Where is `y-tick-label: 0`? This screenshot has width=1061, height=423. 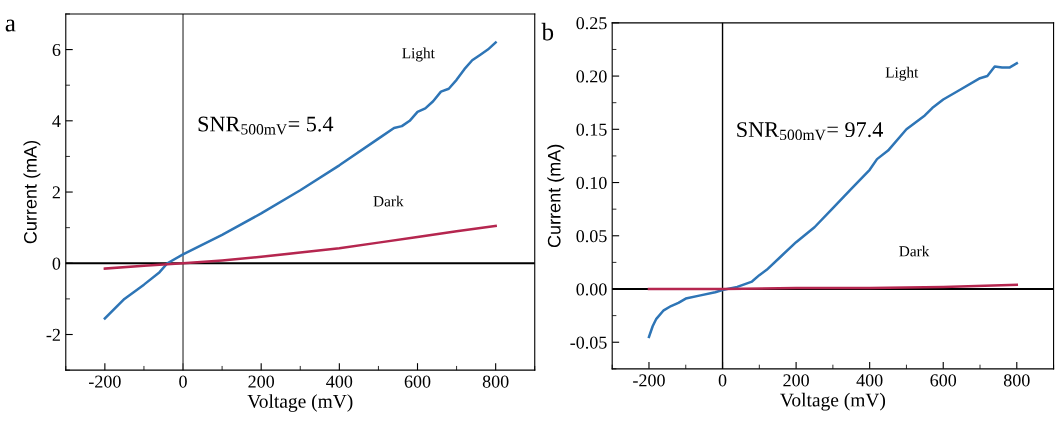 y-tick-label: 0 is located at coordinates (56, 263).